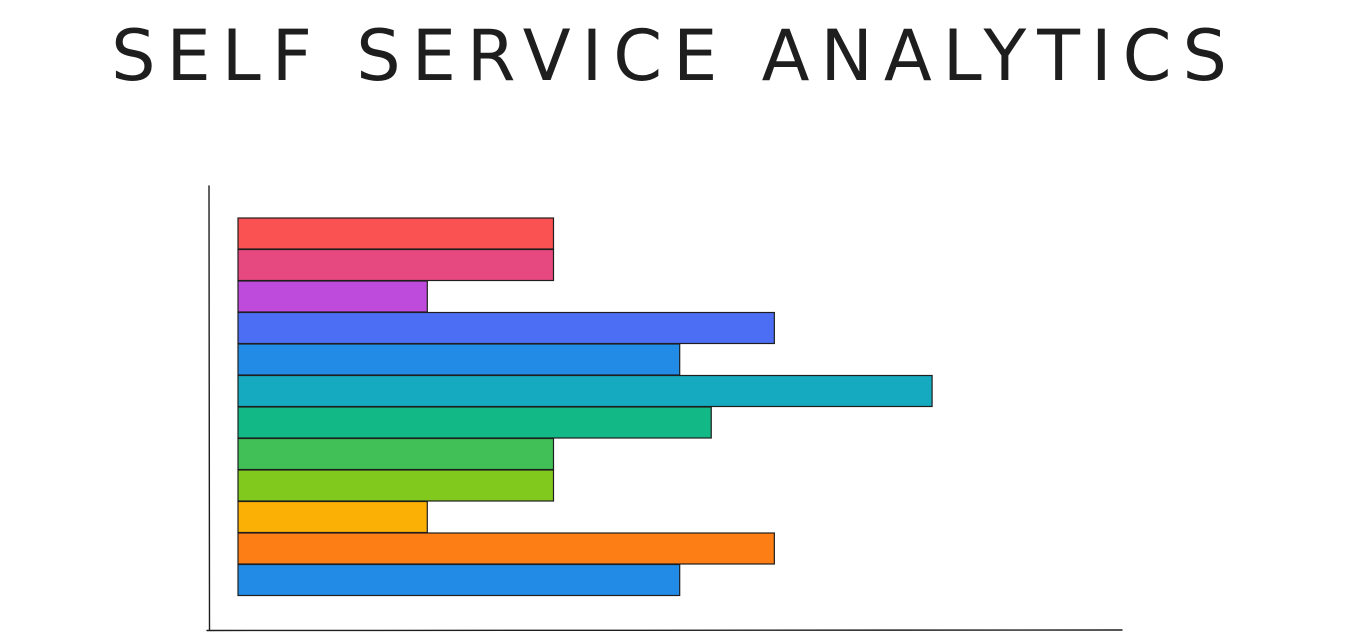 The image size is (1349, 640). What do you see at coordinates (209, 408) in the screenshot?
I see `y-axis-line` at bounding box center [209, 408].